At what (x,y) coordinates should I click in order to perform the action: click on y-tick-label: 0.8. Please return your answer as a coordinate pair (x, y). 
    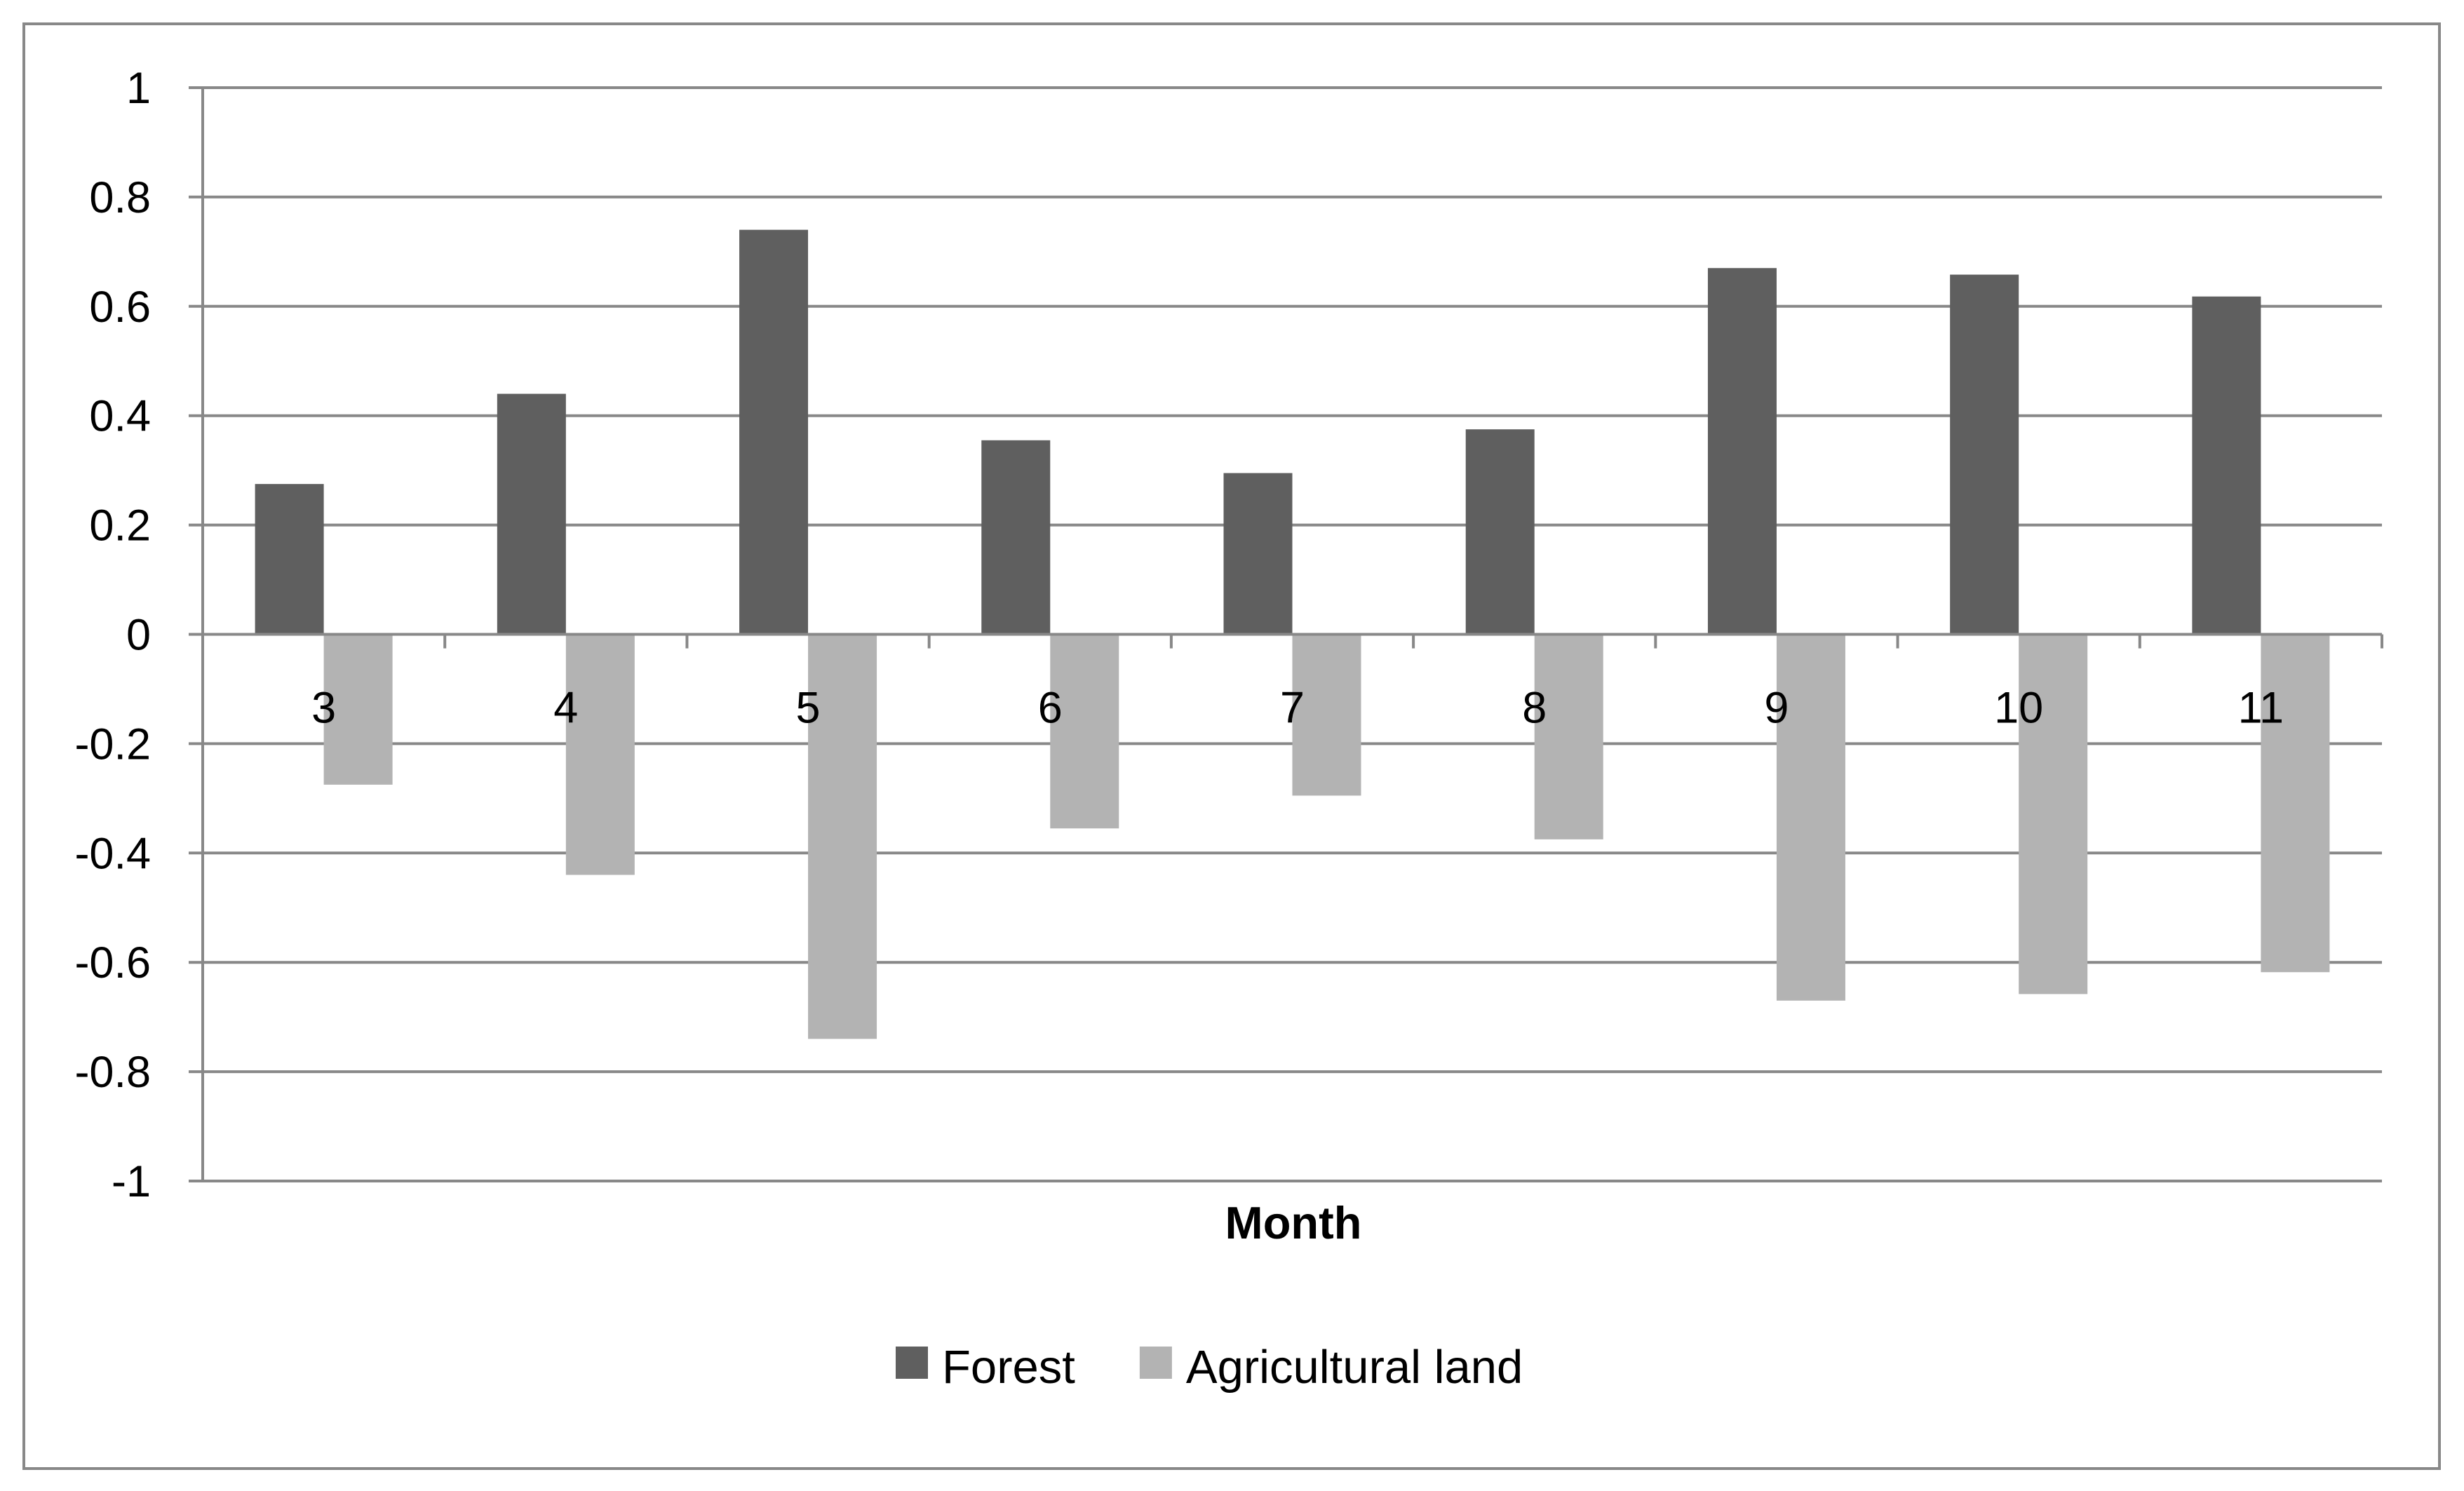
    Looking at the image, I should click on (120, 197).